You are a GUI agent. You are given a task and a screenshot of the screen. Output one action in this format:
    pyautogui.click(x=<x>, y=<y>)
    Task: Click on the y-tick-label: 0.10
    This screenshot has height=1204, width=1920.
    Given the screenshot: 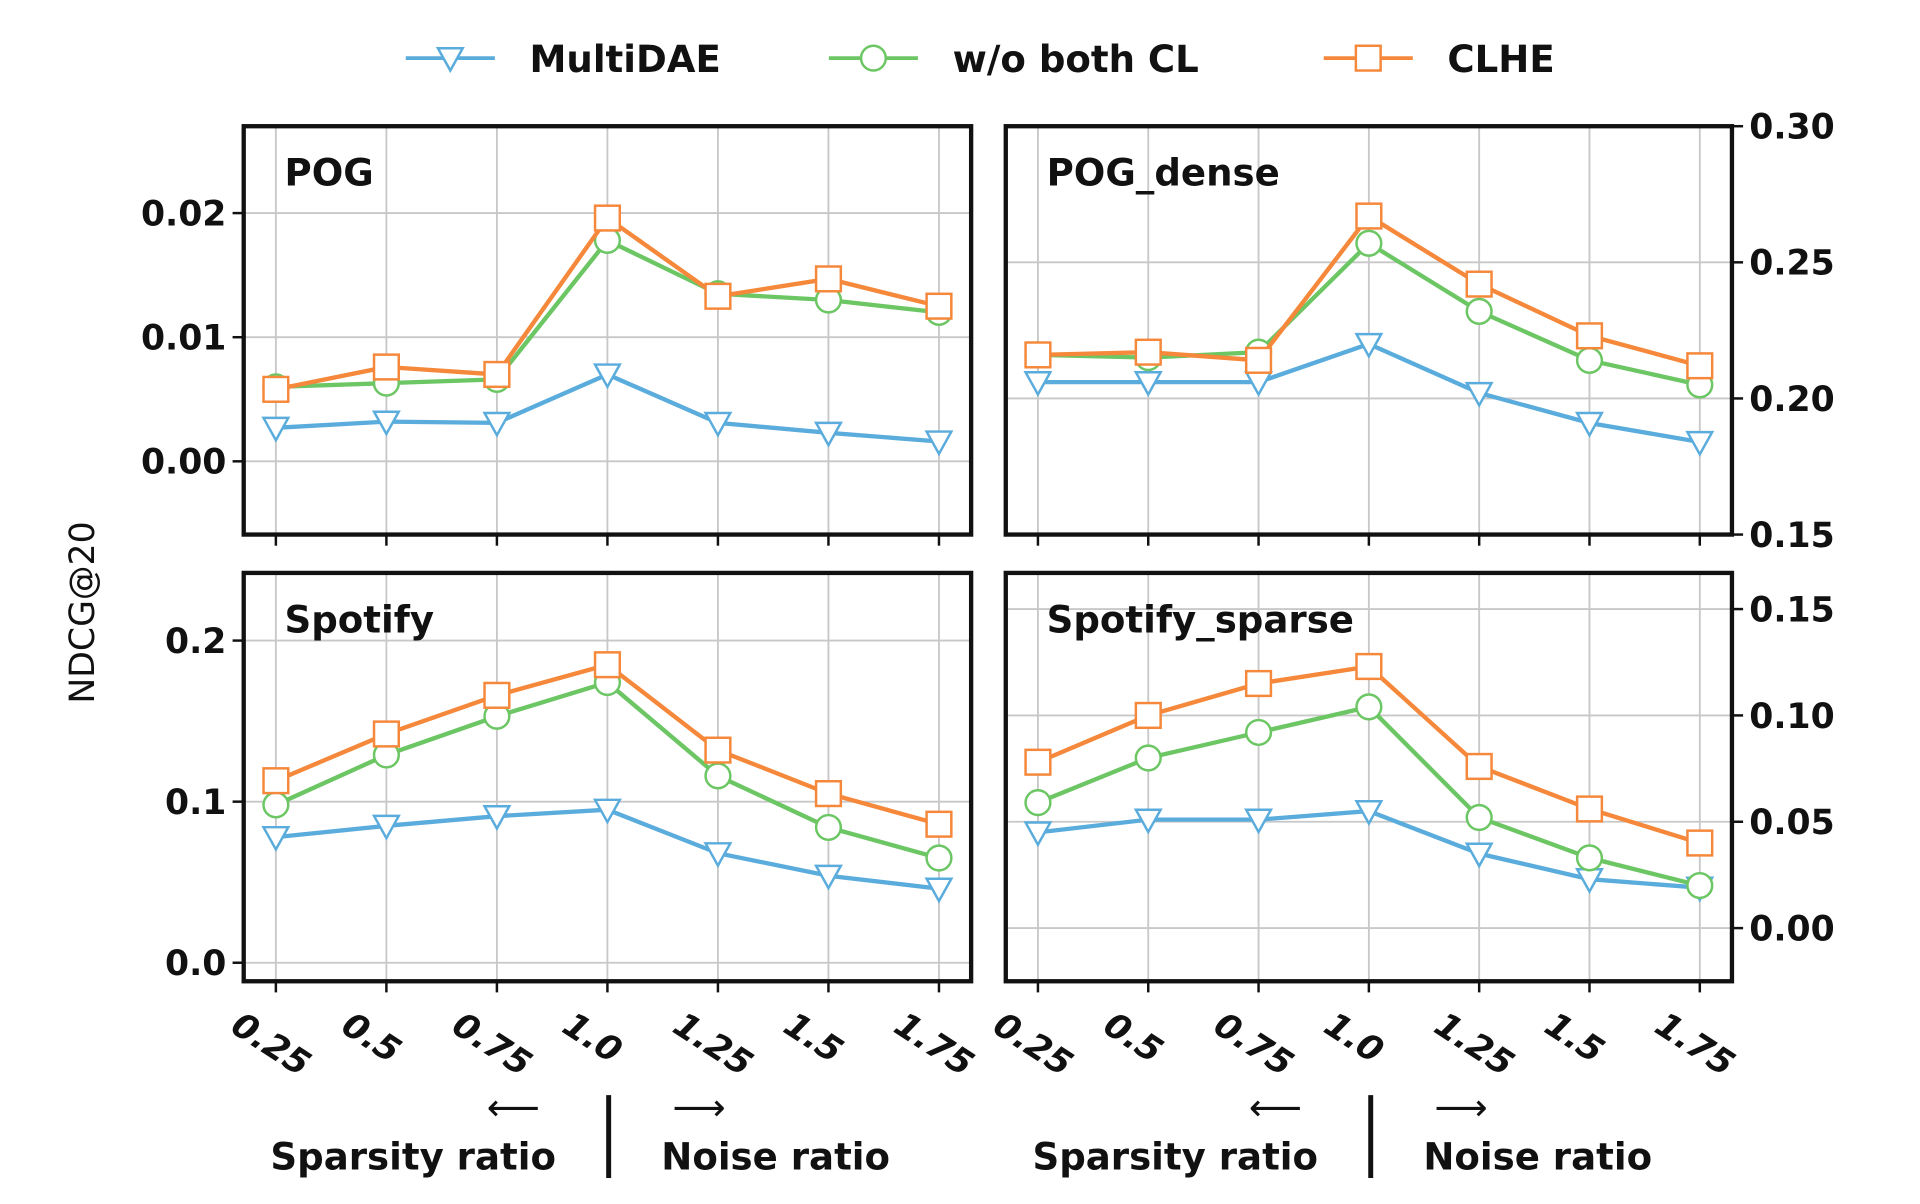 What is the action you would take?
    pyautogui.click(x=1791, y=717)
    